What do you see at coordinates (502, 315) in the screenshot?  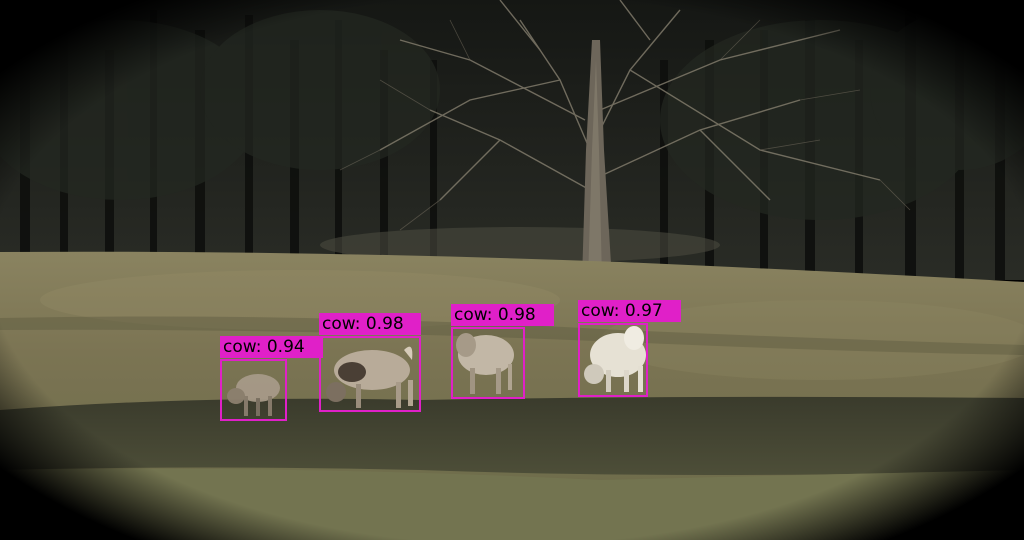 I see `detection-label-3: cow: 0.98` at bounding box center [502, 315].